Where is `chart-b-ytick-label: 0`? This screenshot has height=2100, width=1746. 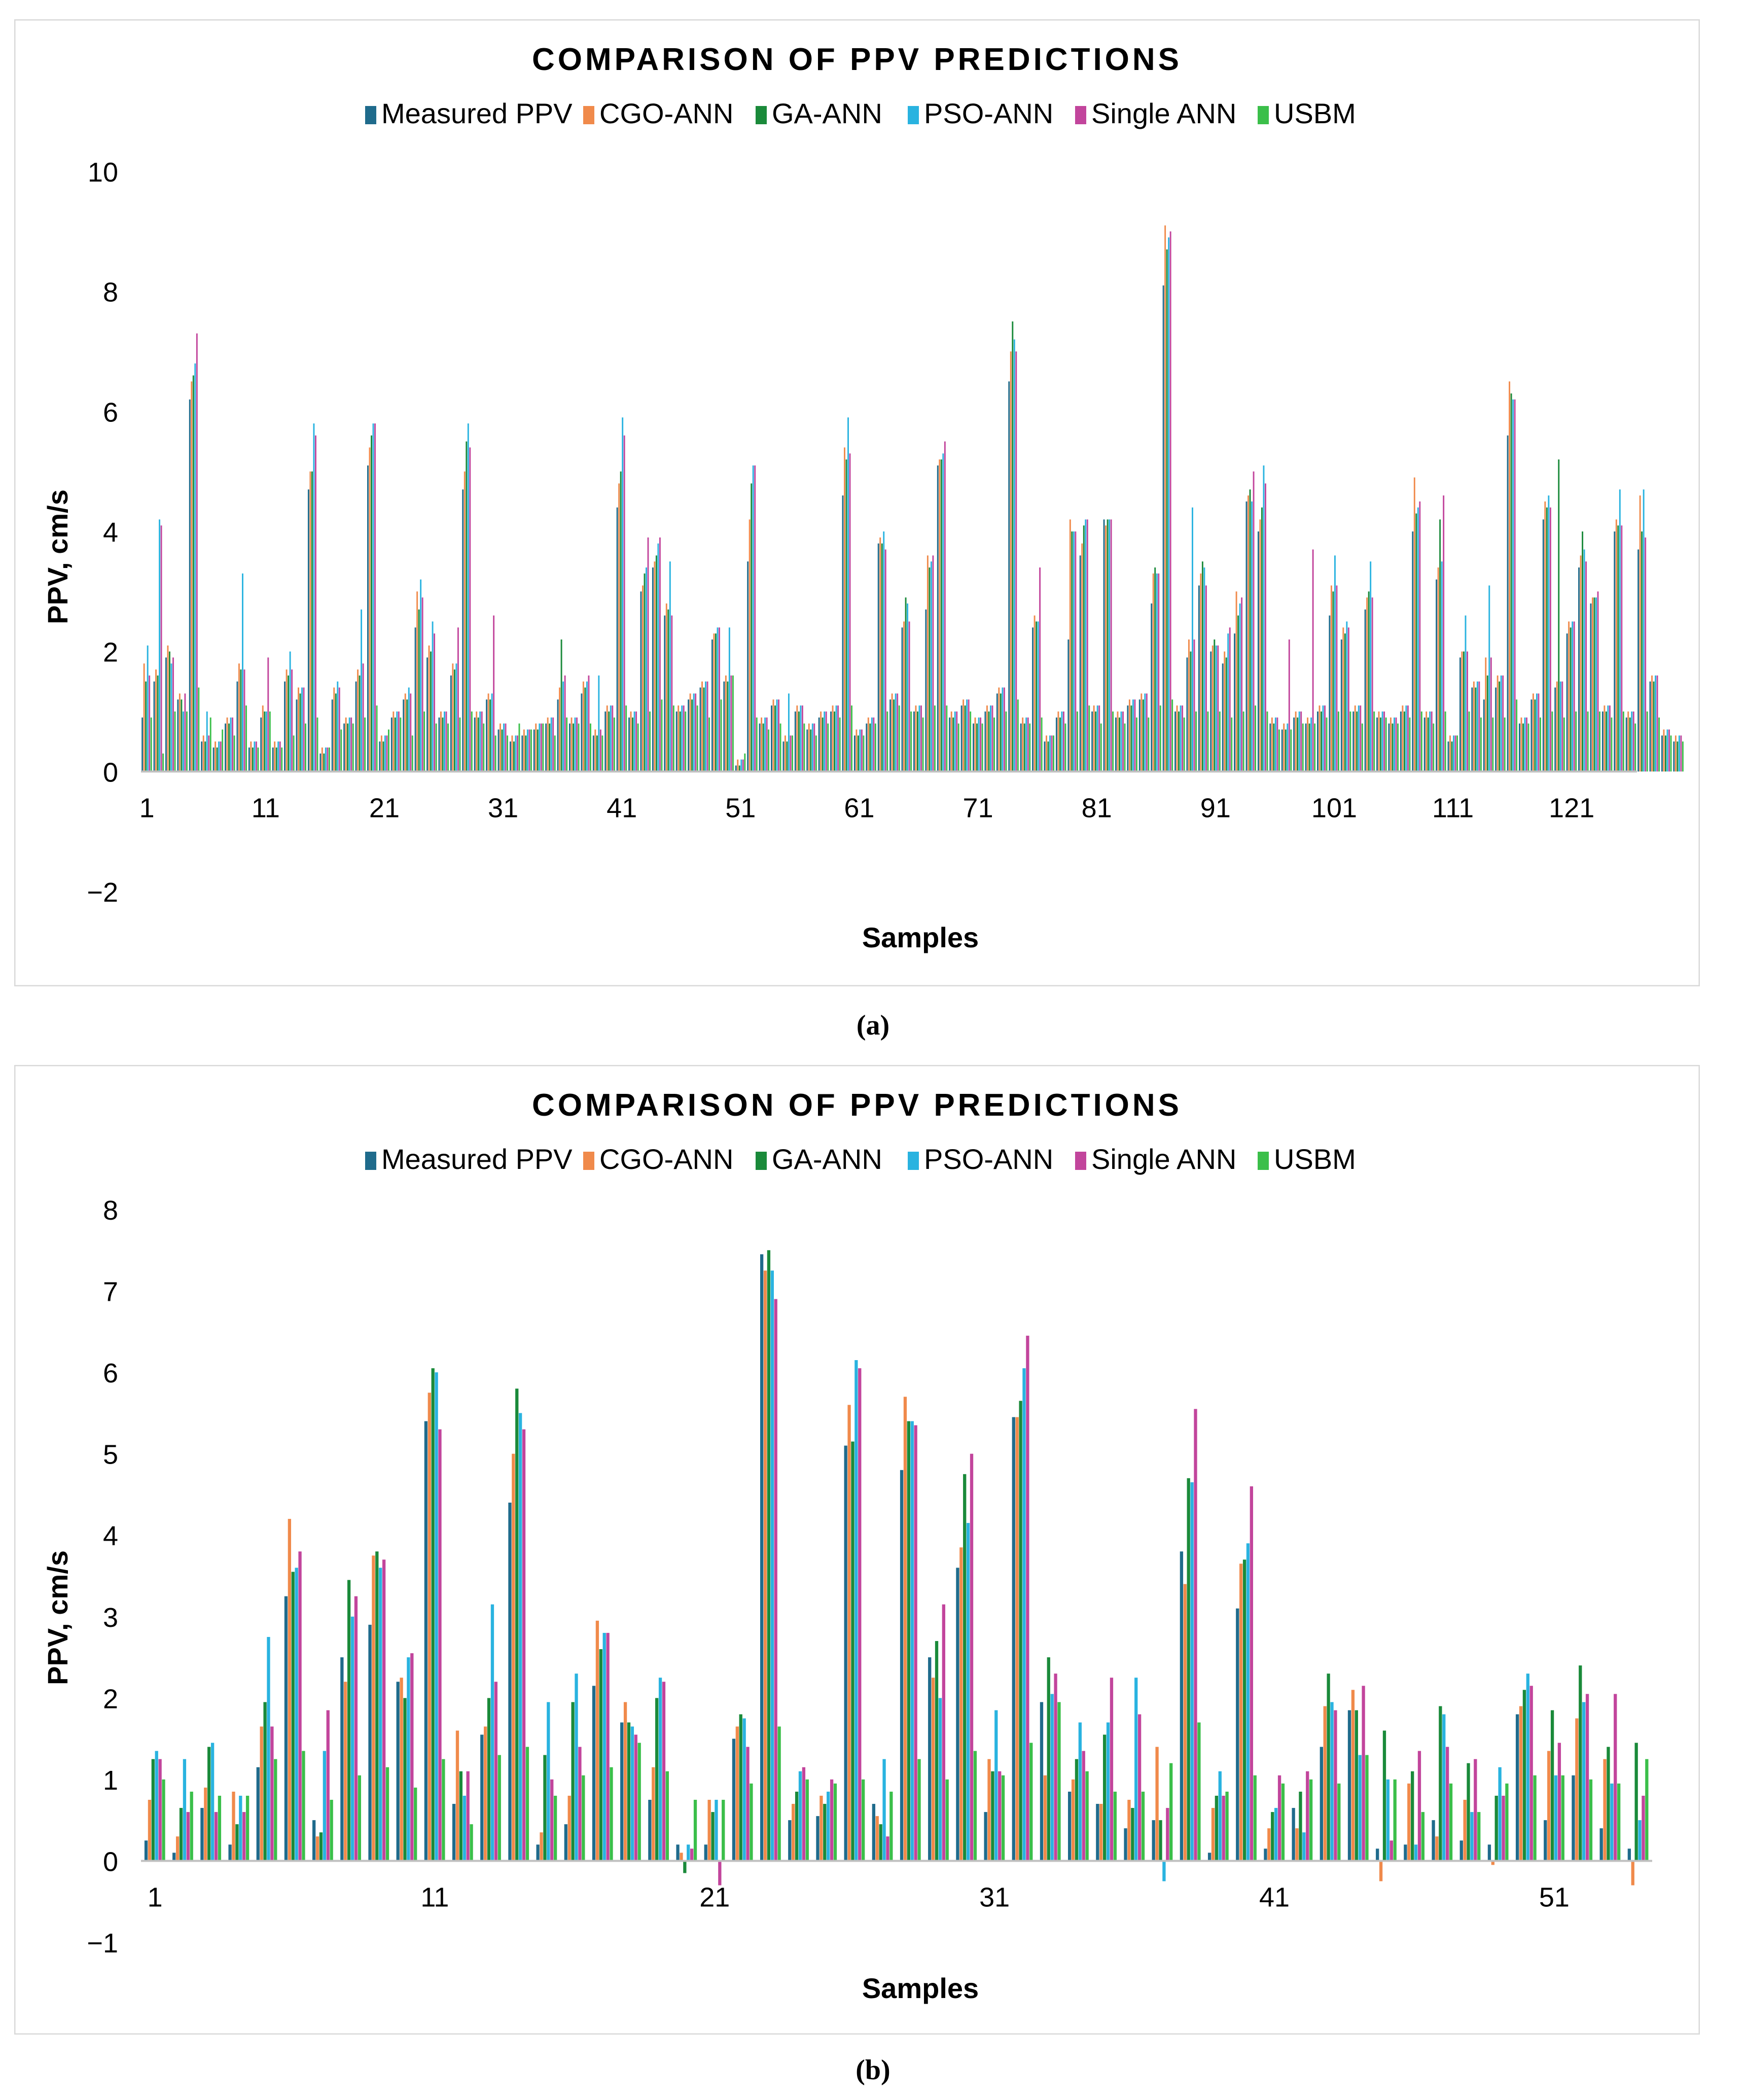
chart-b-ytick-label: 0 is located at coordinates (110, 1861).